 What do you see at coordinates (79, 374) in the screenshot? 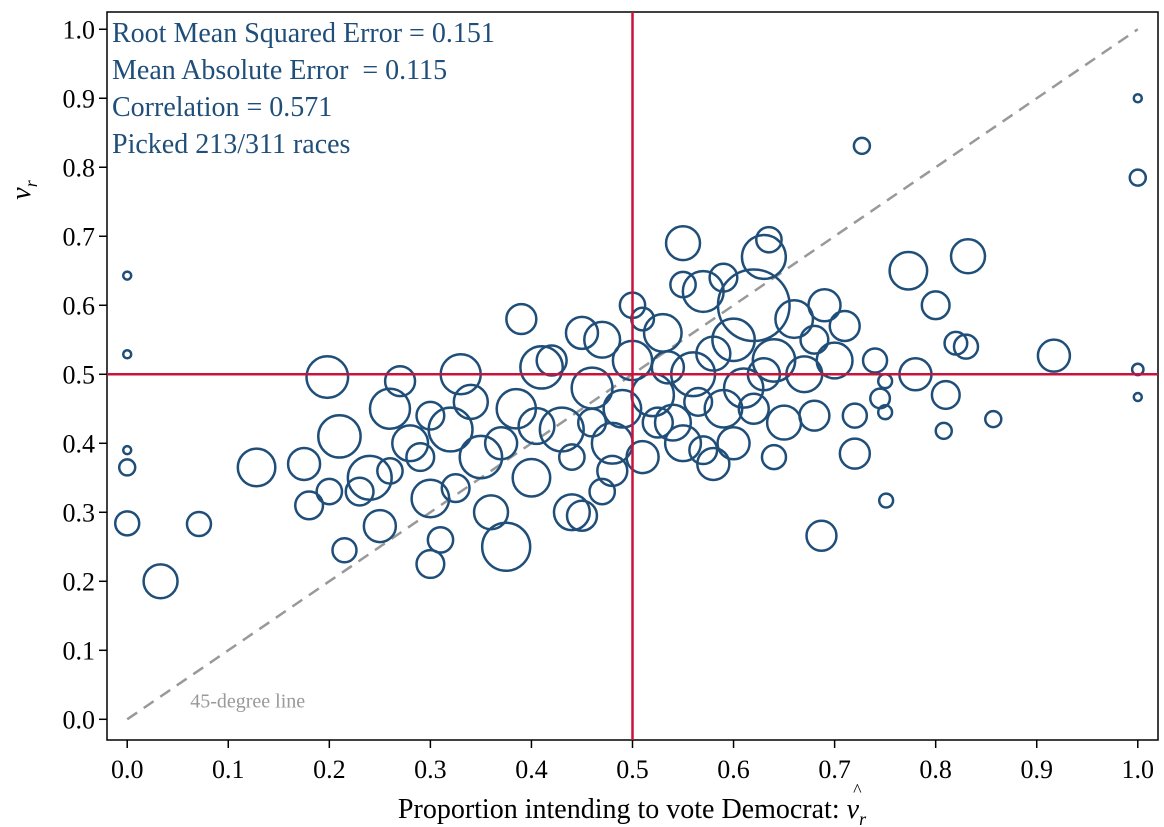
I see `y-tick-label: 0.5` at bounding box center [79, 374].